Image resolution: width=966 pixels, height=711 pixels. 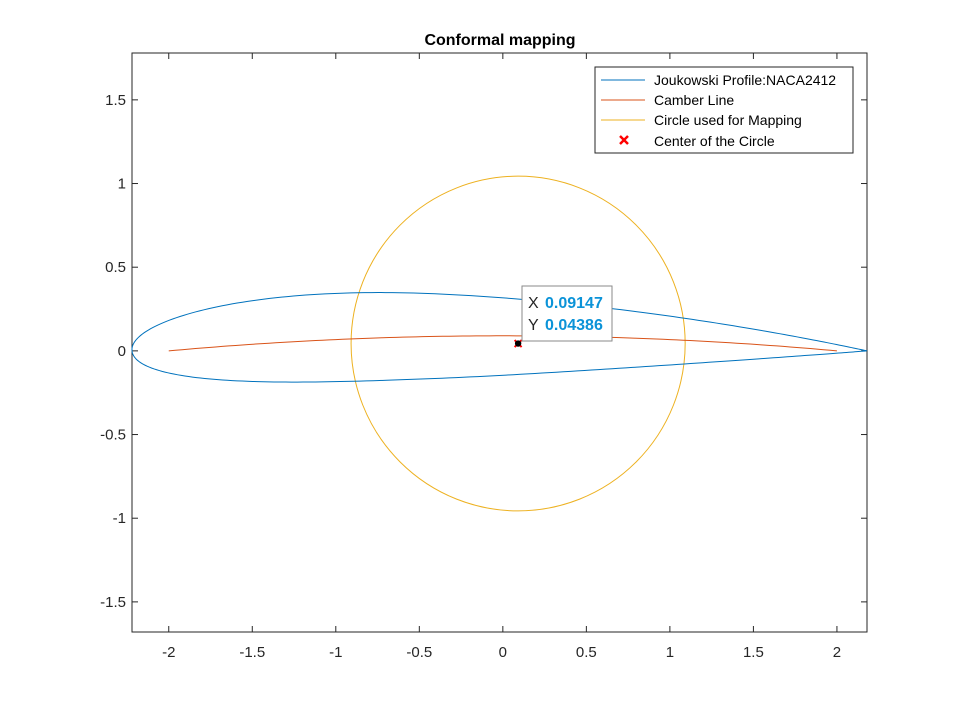 I want to click on legend-box, so click(x=724, y=110).